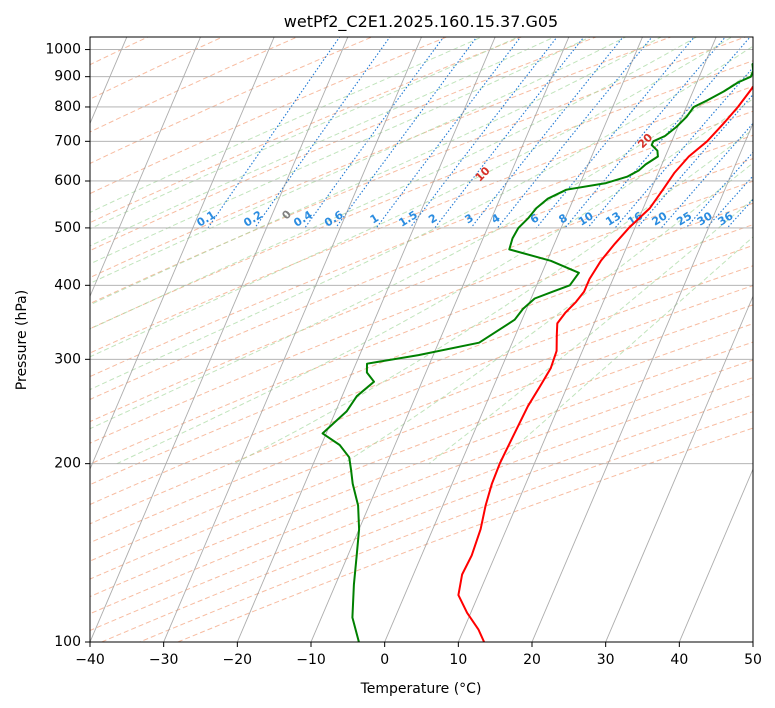 This screenshot has width=775, height=708. Describe the element at coordinates (421, 689) in the screenshot. I see `x-axis-label: Temperature (°C)` at that location.